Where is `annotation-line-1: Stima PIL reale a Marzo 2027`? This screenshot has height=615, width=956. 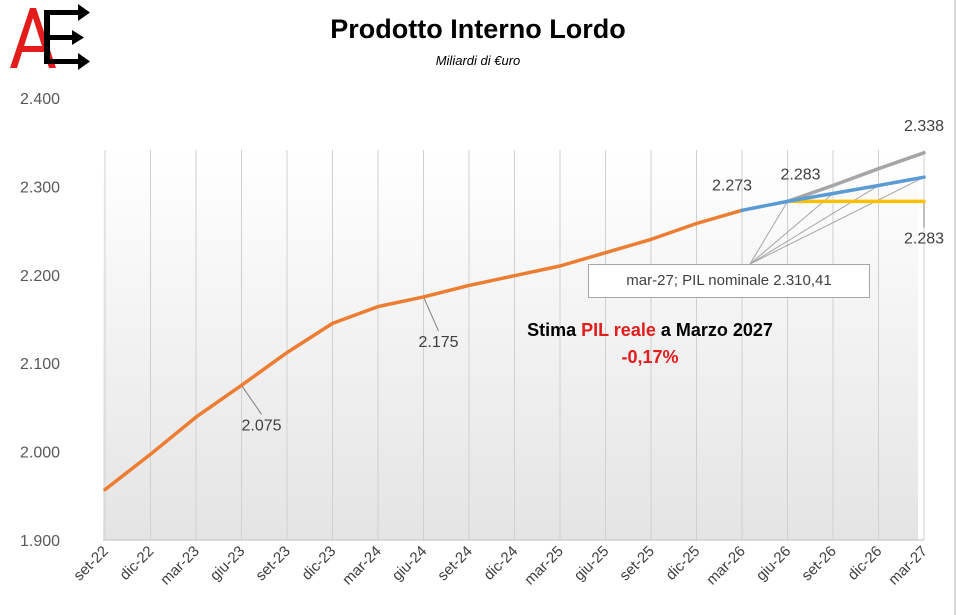
annotation-line-1: Stima PIL reale a Marzo 2027 is located at coordinates (650, 330).